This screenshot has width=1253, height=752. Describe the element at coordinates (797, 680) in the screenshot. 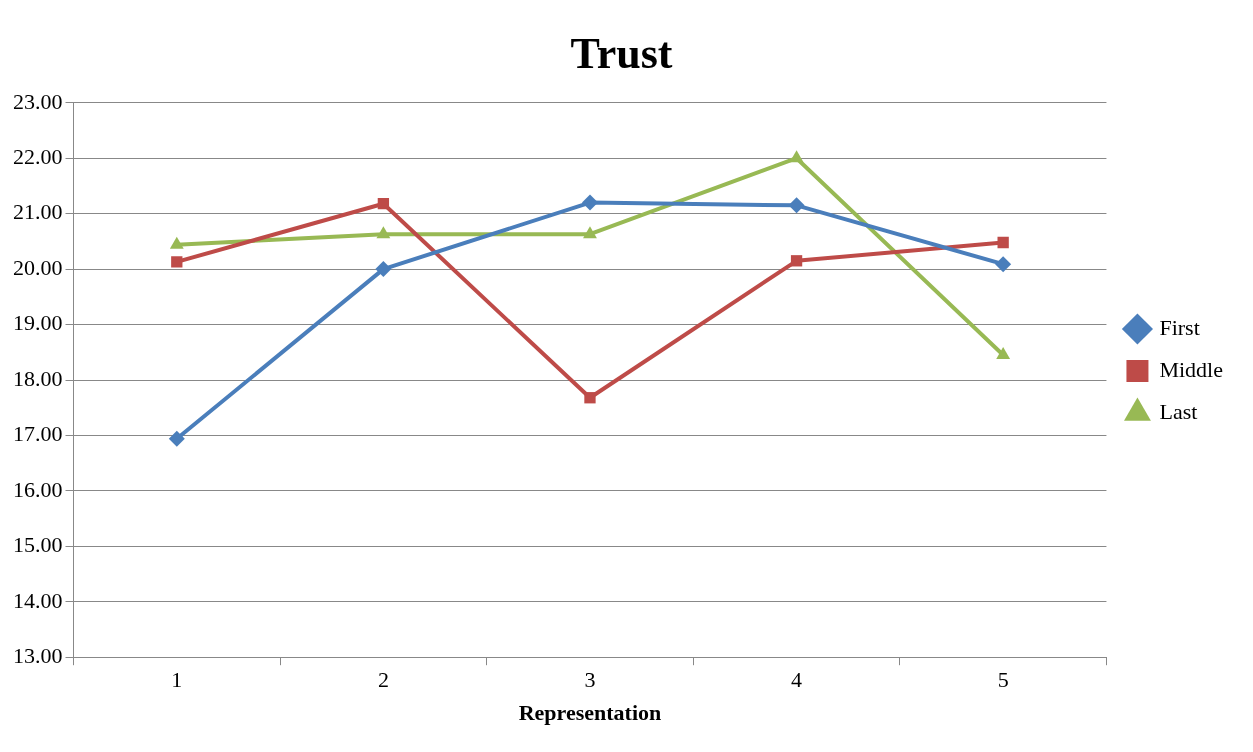

I see `x-tick-label: 4` at that location.